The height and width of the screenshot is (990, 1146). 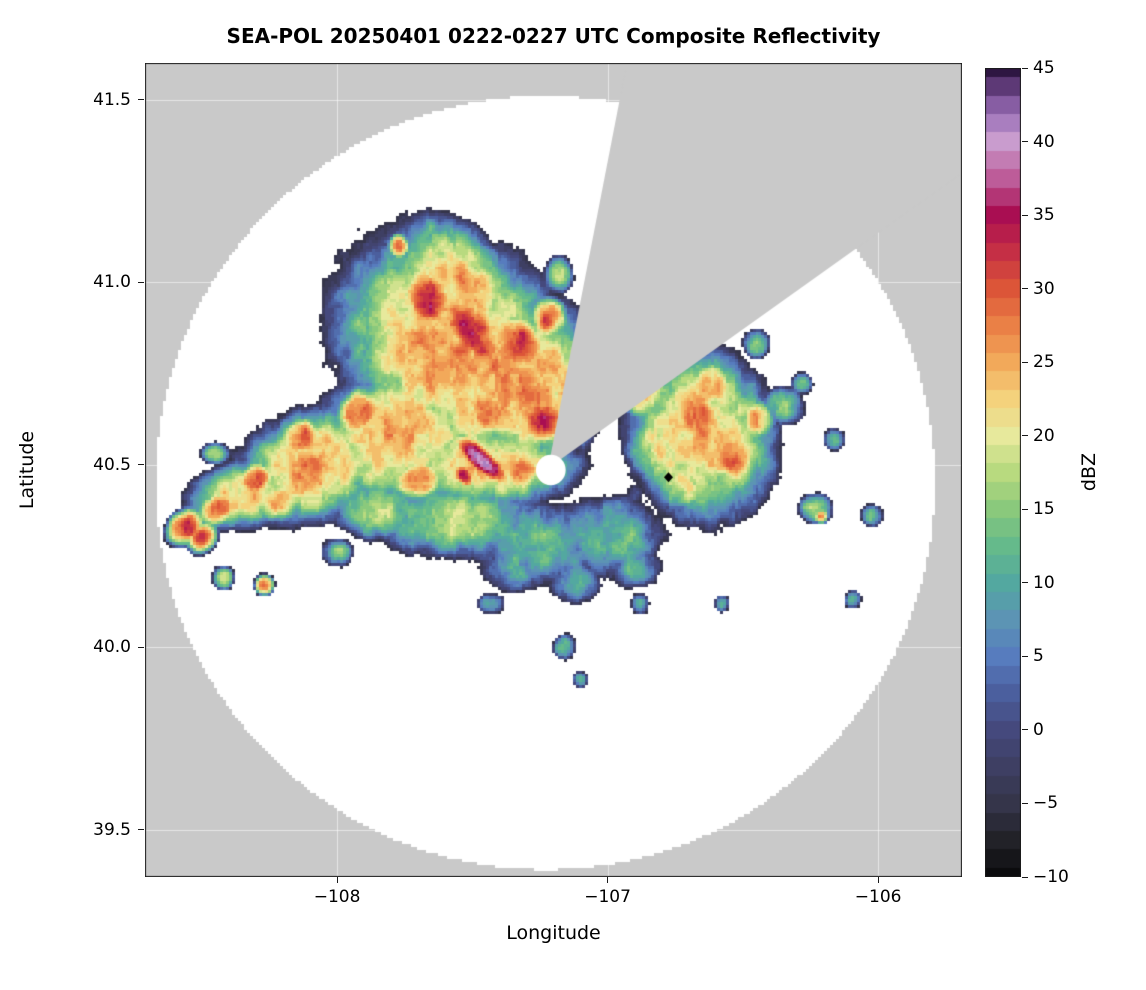 What do you see at coordinates (1044, 509) in the screenshot?
I see `colorbar-tick-label: 15` at bounding box center [1044, 509].